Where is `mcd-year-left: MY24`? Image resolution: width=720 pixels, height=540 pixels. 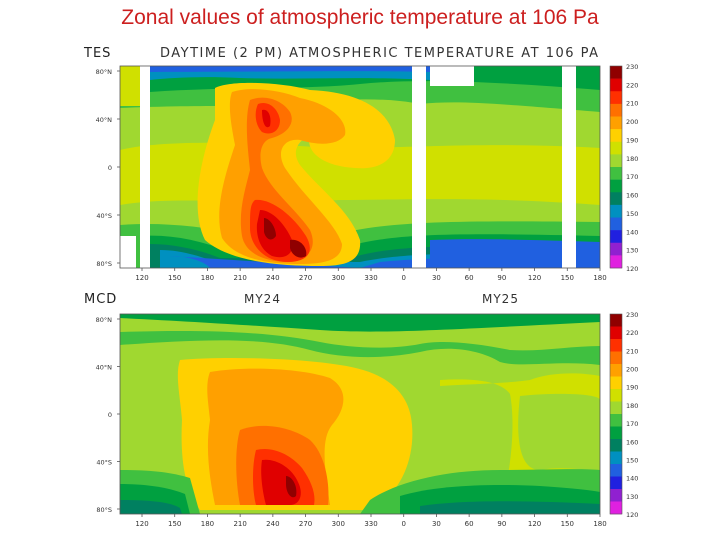 mcd-year-left: MY24 is located at coordinates (262, 299).